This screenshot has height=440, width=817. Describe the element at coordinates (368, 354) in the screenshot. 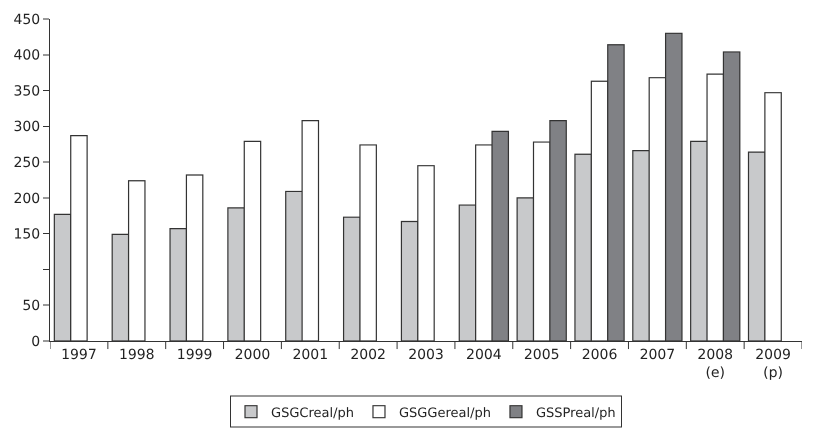

I see `x-tick-label: 2002` at that location.